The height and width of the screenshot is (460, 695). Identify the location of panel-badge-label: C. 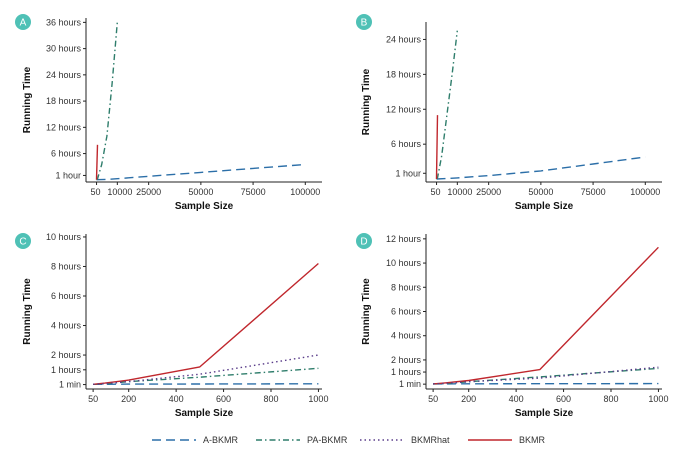
(22, 242).